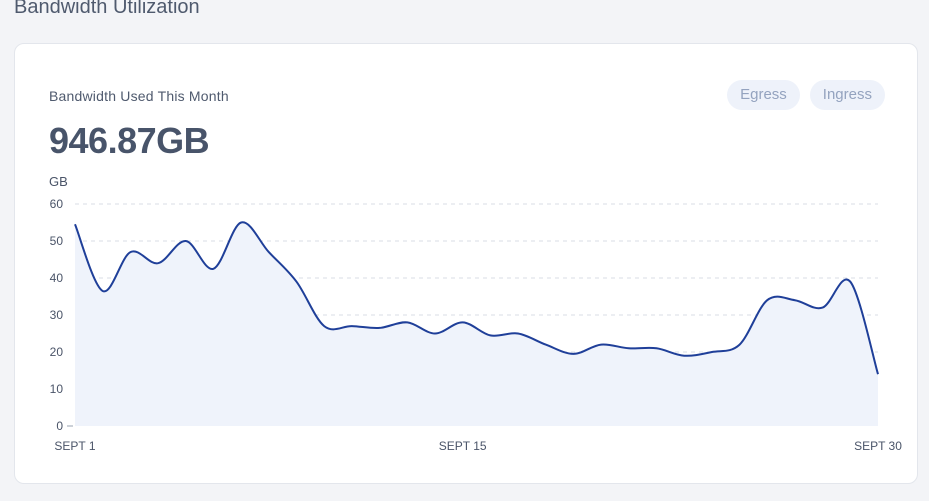  Describe the element at coordinates (463, 446) in the screenshot. I see `x-tick-label: SEPT 15` at that location.